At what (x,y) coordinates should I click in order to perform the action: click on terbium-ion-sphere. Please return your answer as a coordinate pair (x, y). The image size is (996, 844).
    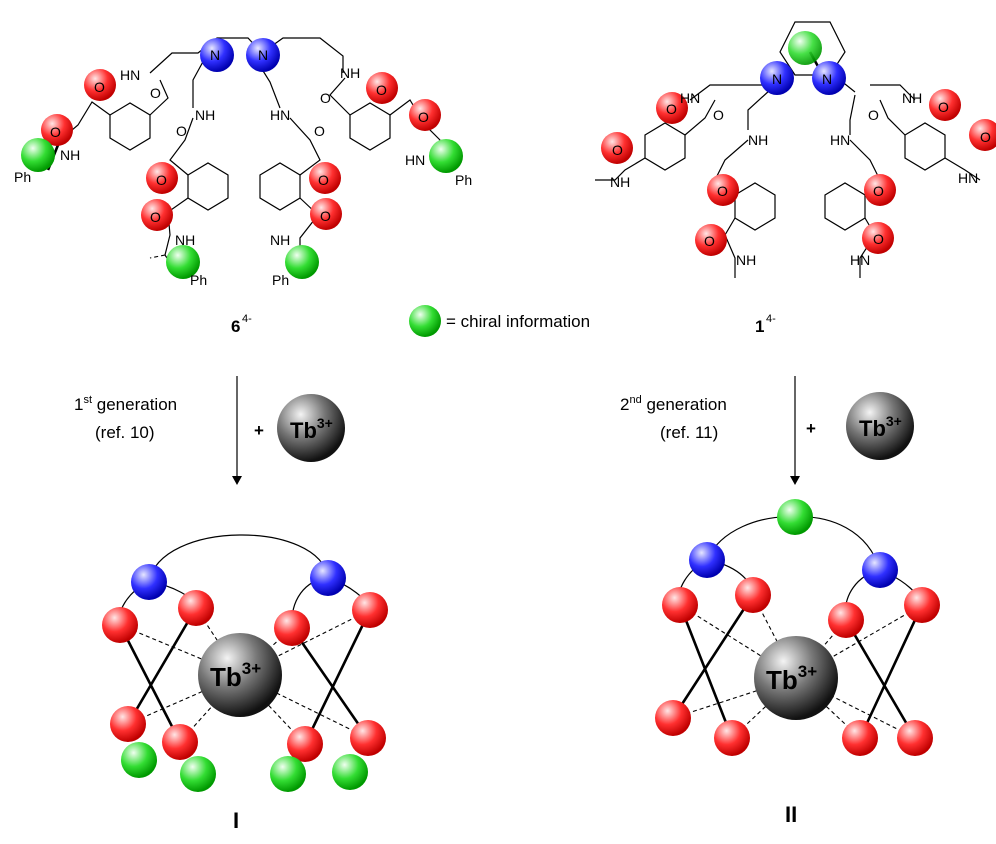
    Looking at the image, I should click on (311, 428).